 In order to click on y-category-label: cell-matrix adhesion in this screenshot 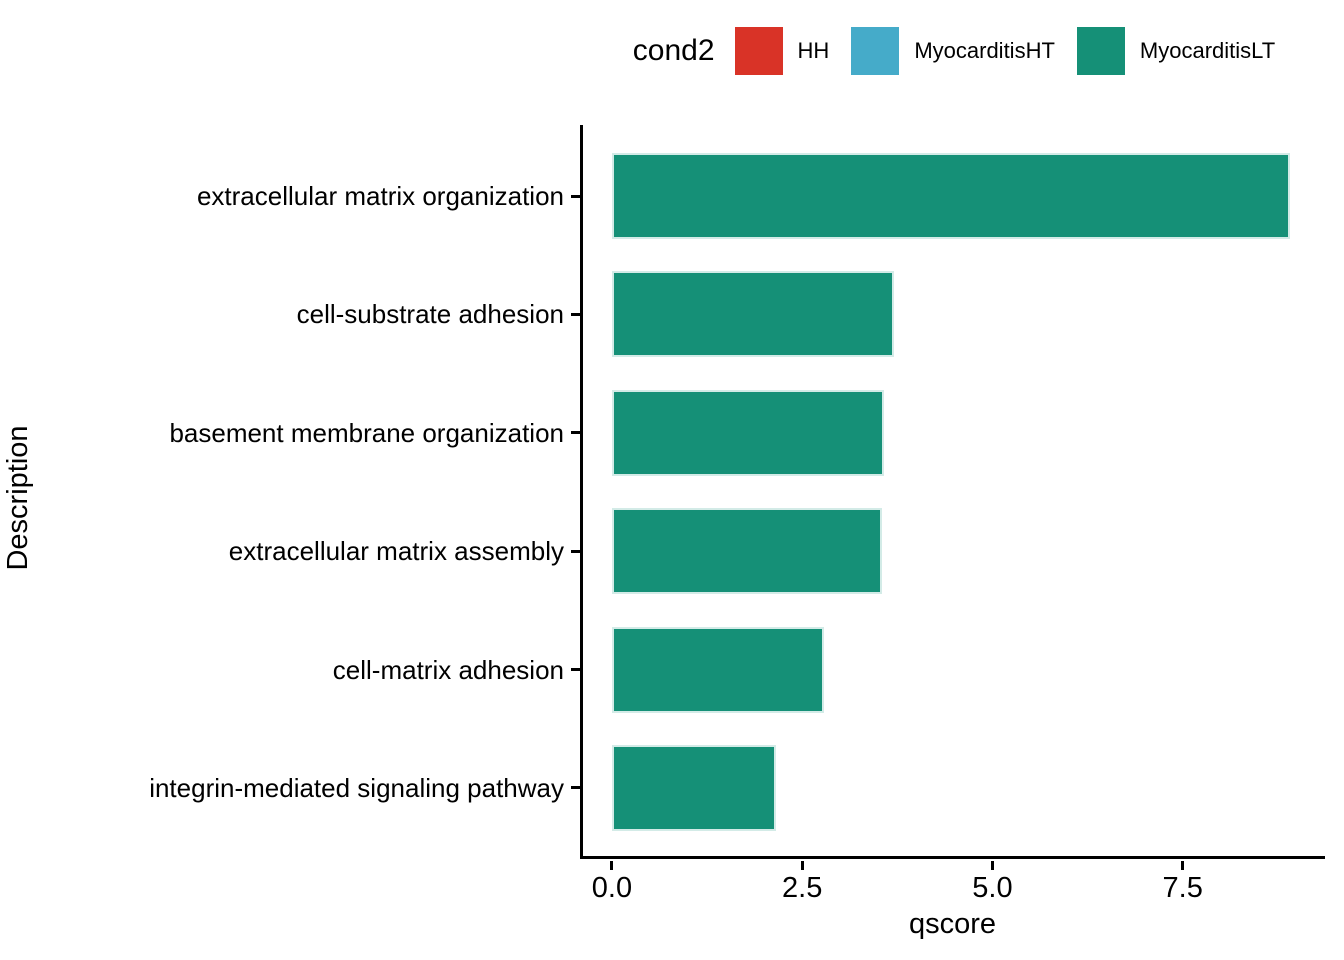, I will do `click(448, 669)`.